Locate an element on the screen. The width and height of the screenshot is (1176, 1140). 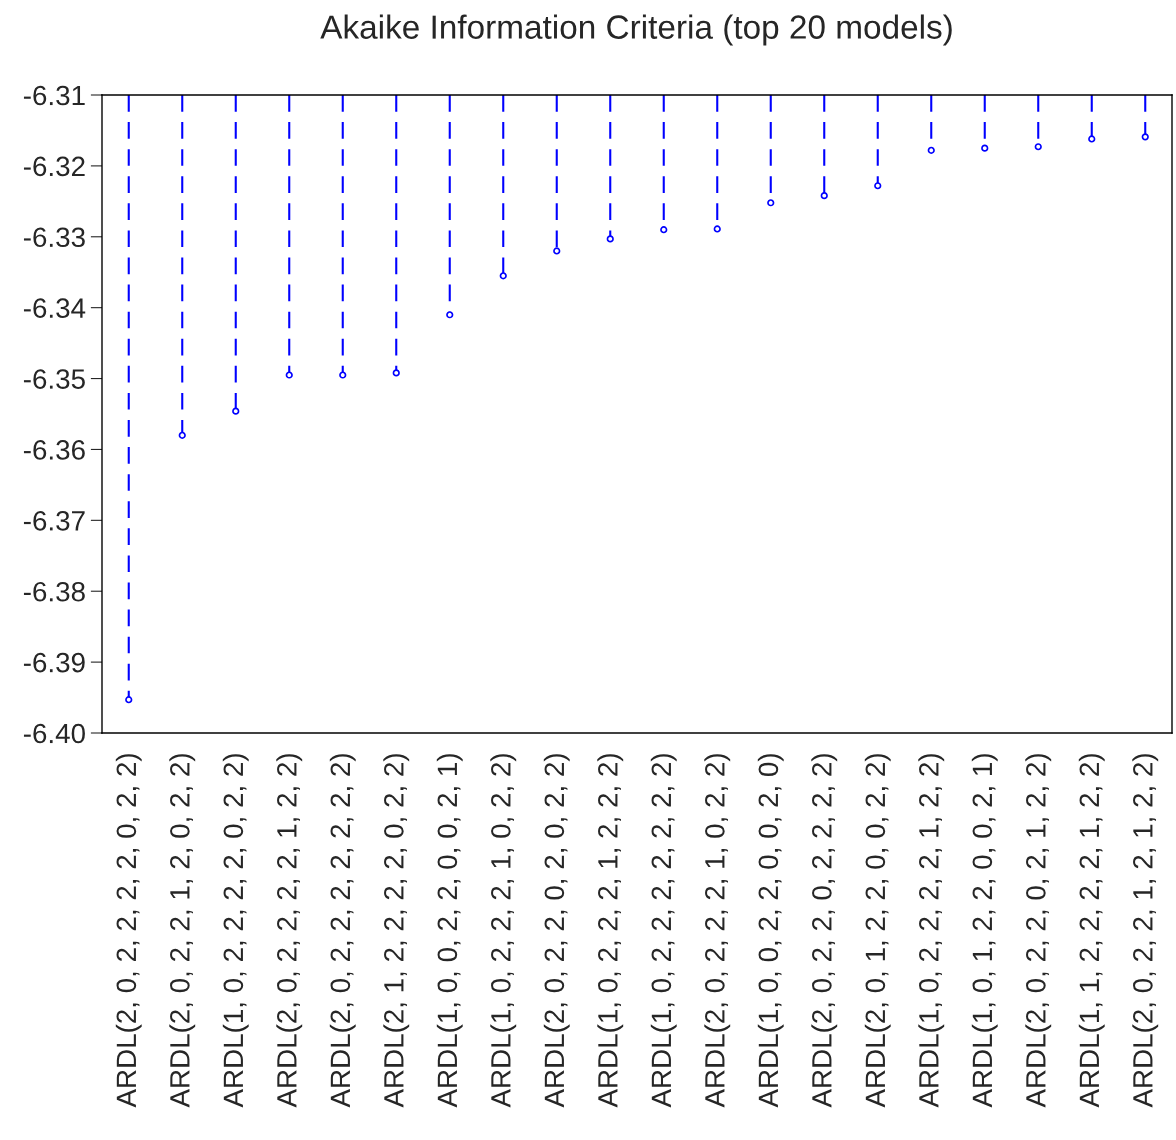
chart-title: Akaike Information Criteria (top 20 models) is located at coordinates (636, 30).